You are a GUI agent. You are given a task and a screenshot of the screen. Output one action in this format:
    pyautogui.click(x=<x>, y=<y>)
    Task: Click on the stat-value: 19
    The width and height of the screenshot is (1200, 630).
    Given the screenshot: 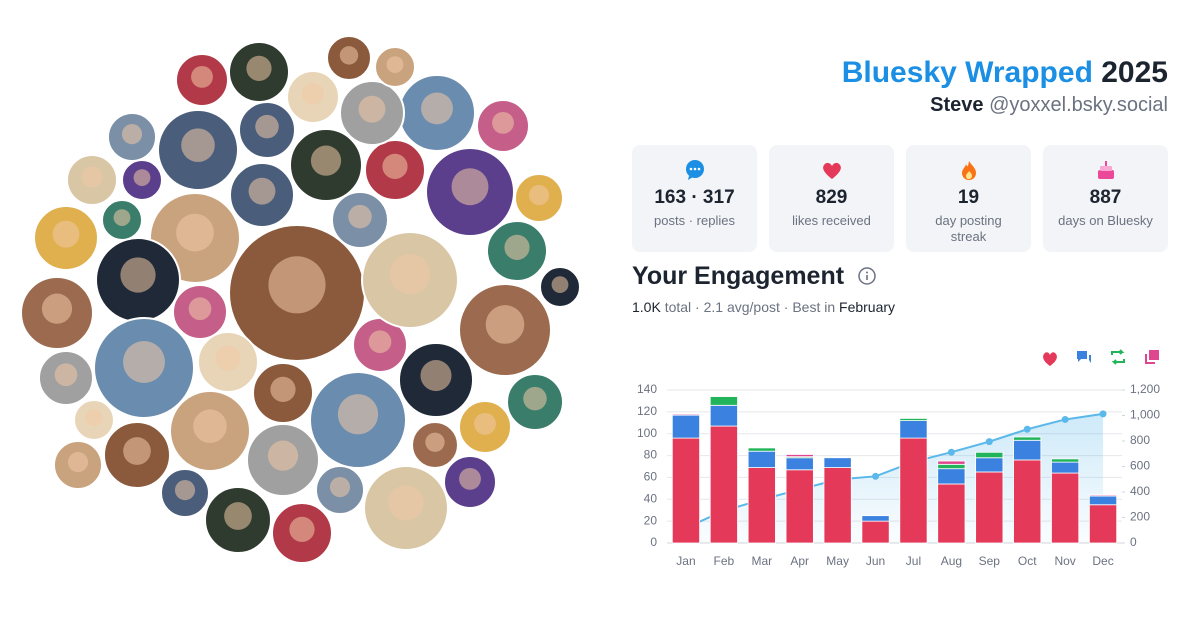 What is the action you would take?
    pyautogui.click(x=968, y=197)
    